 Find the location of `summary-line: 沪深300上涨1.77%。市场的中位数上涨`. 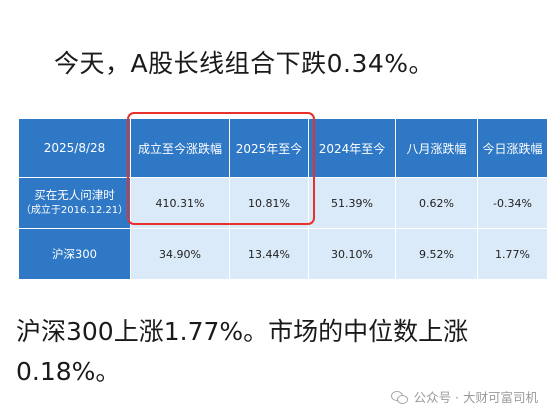

summary-line: 沪深300上涨1.77%。市场的中位数上涨 is located at coordinates (242, 331).